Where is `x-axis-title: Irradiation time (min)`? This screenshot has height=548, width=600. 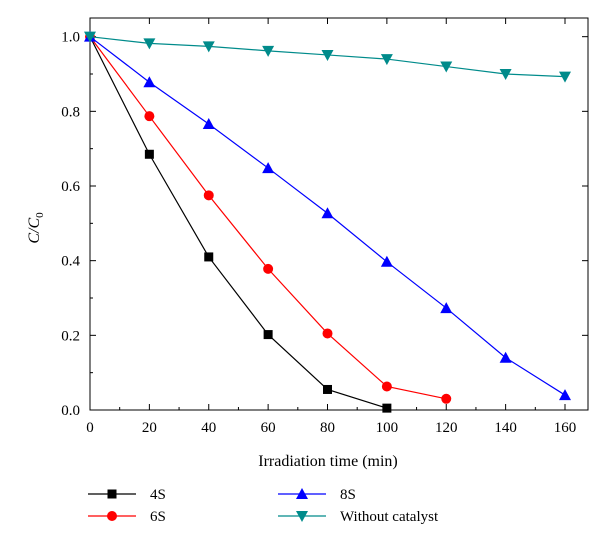
x-axis-title: Irradiation time (min) is located at coordinates (328, 461).